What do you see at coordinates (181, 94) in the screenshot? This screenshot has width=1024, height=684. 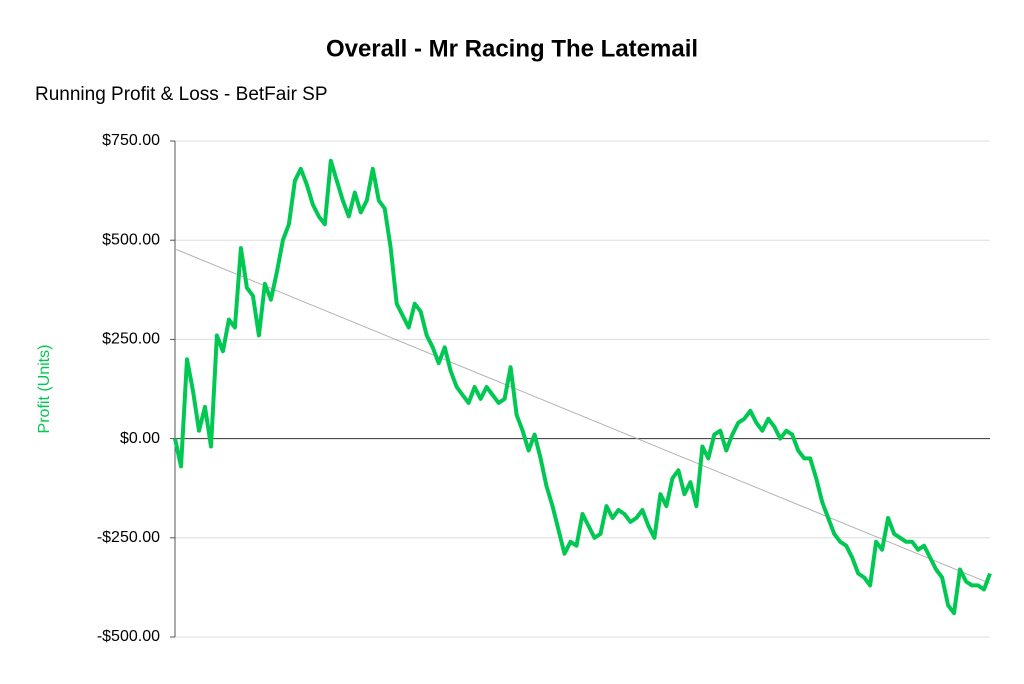 I see `chart-subtitle: Running Profit & Loss - BetFair SP` at bounding box center [181, 94].